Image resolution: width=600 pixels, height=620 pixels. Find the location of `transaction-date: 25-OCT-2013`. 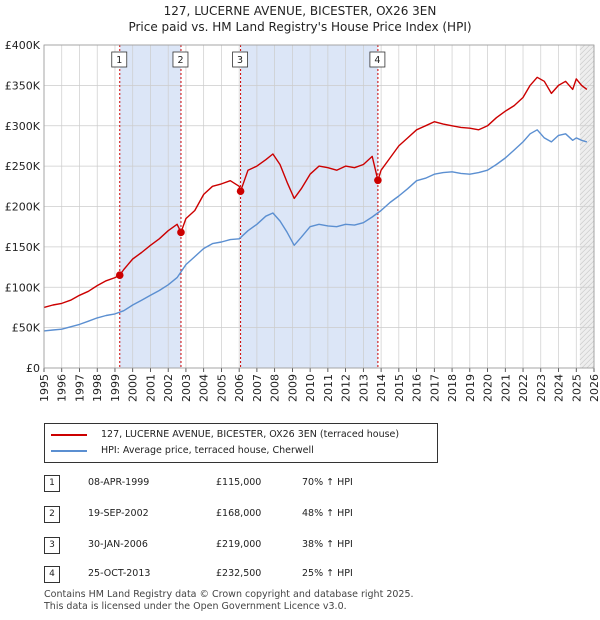

transaction-date: 25-OCT-2013 is located at coordinates (119, 573).